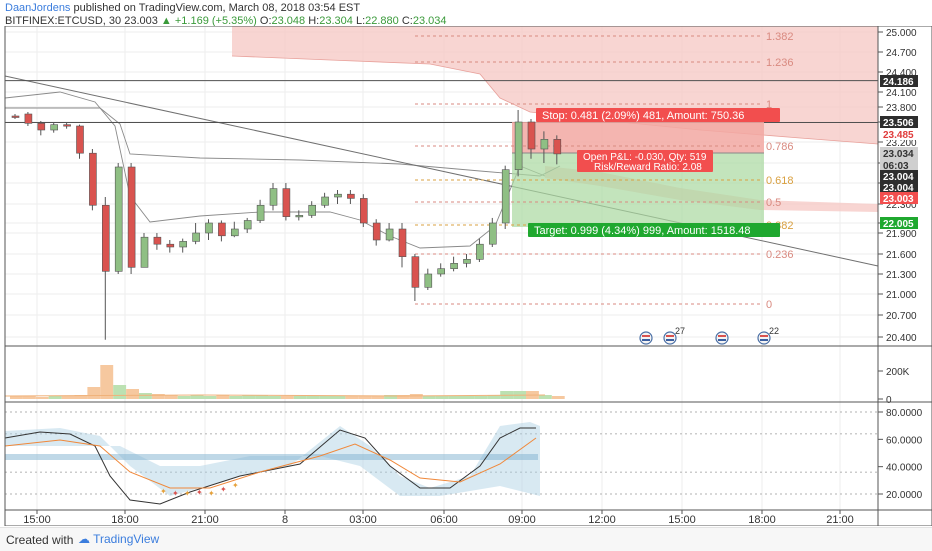 Image resolution: width=932 pixels, height=551 pixels. Describe the element at coordinates (283, 142) in the screenshot. I see `moving-average-slow` at that location.